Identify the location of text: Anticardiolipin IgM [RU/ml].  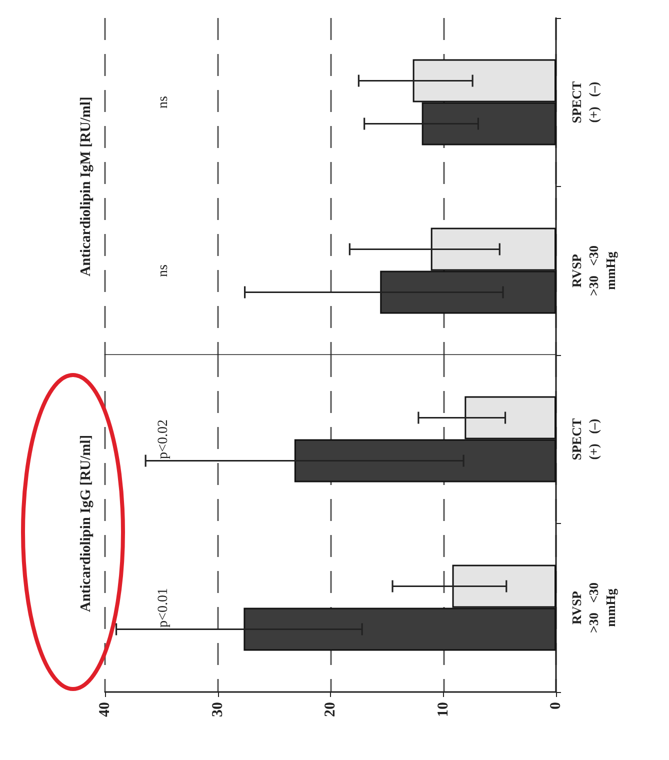
(86, 186).